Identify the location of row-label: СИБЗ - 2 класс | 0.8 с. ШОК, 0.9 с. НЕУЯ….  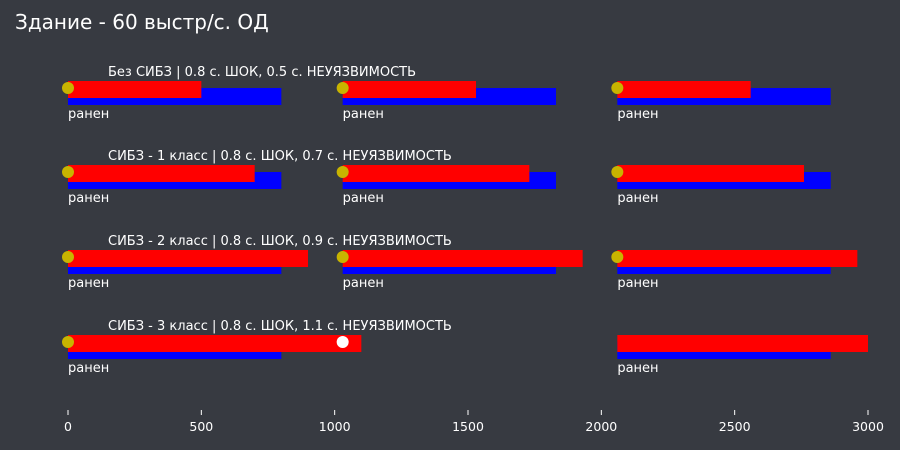
(280, 241).